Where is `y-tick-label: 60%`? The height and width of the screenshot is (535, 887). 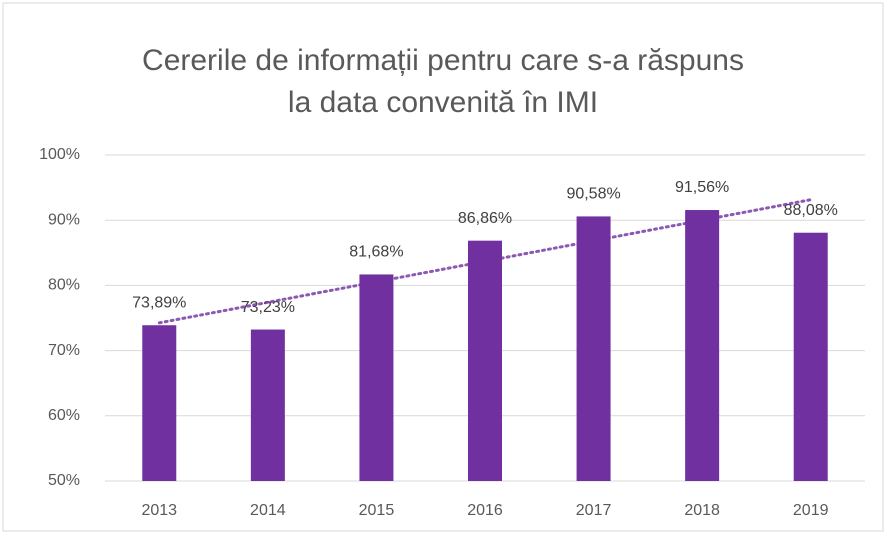 y-tick-label: 60% is located at coordinates (64, 415).